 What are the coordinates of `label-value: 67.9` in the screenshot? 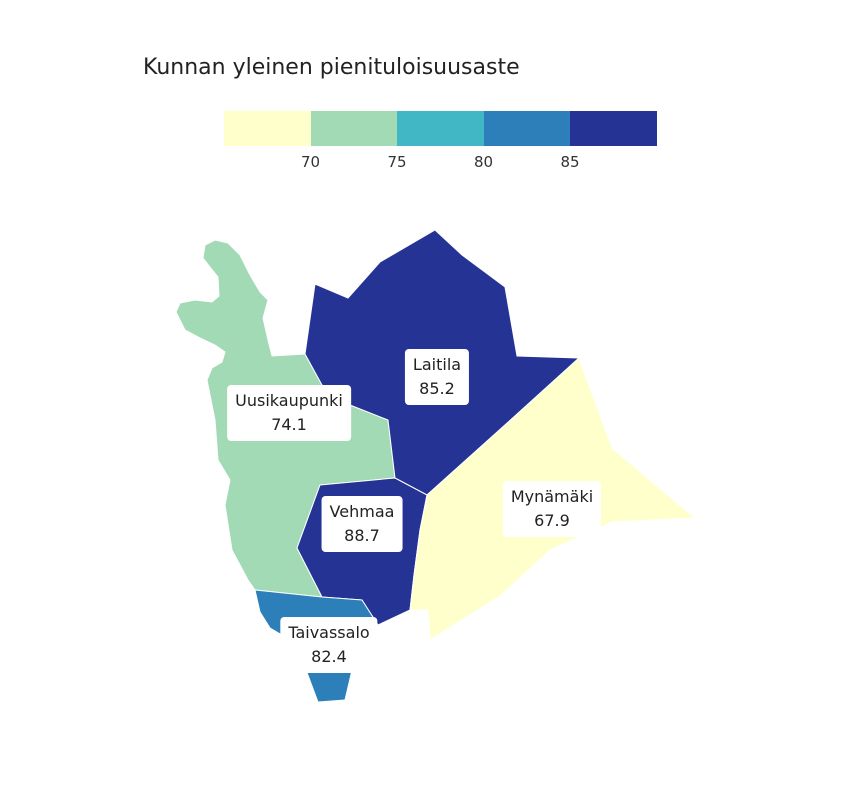 It's located at (552, 520).